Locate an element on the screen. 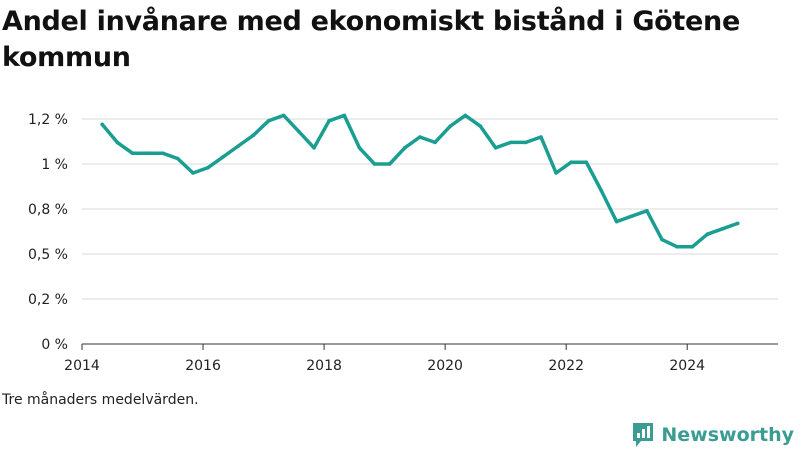  y-tick-label: 0,2 % is located at coordinates (48, 300).